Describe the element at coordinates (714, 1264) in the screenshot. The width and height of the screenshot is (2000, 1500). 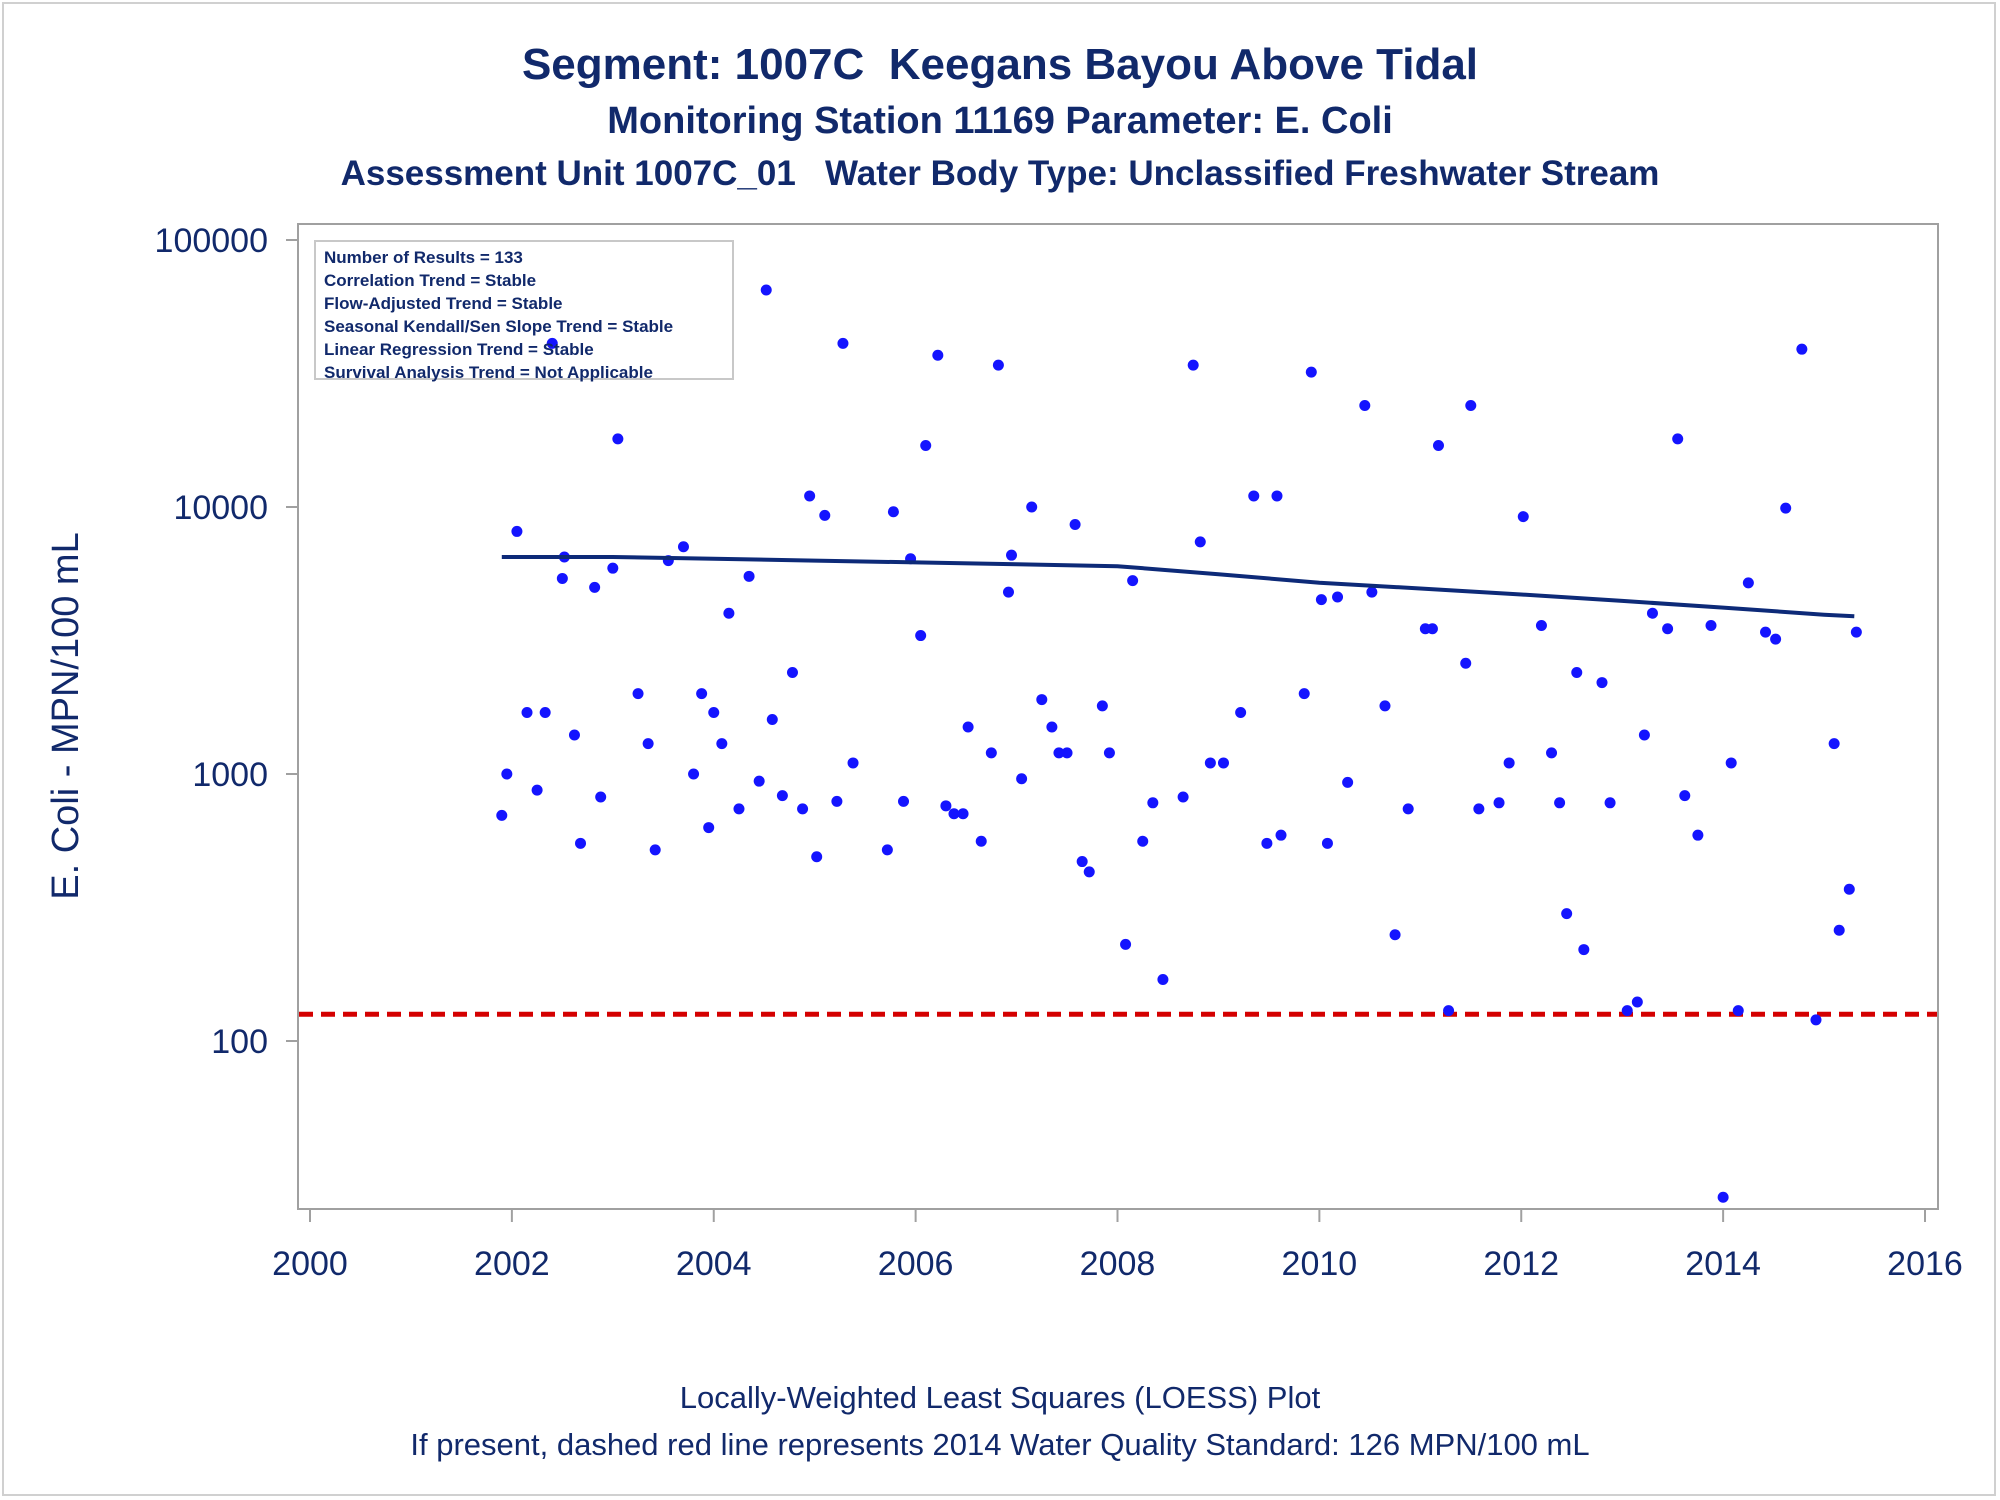
I see `x-tick-label: 2004` at that location.